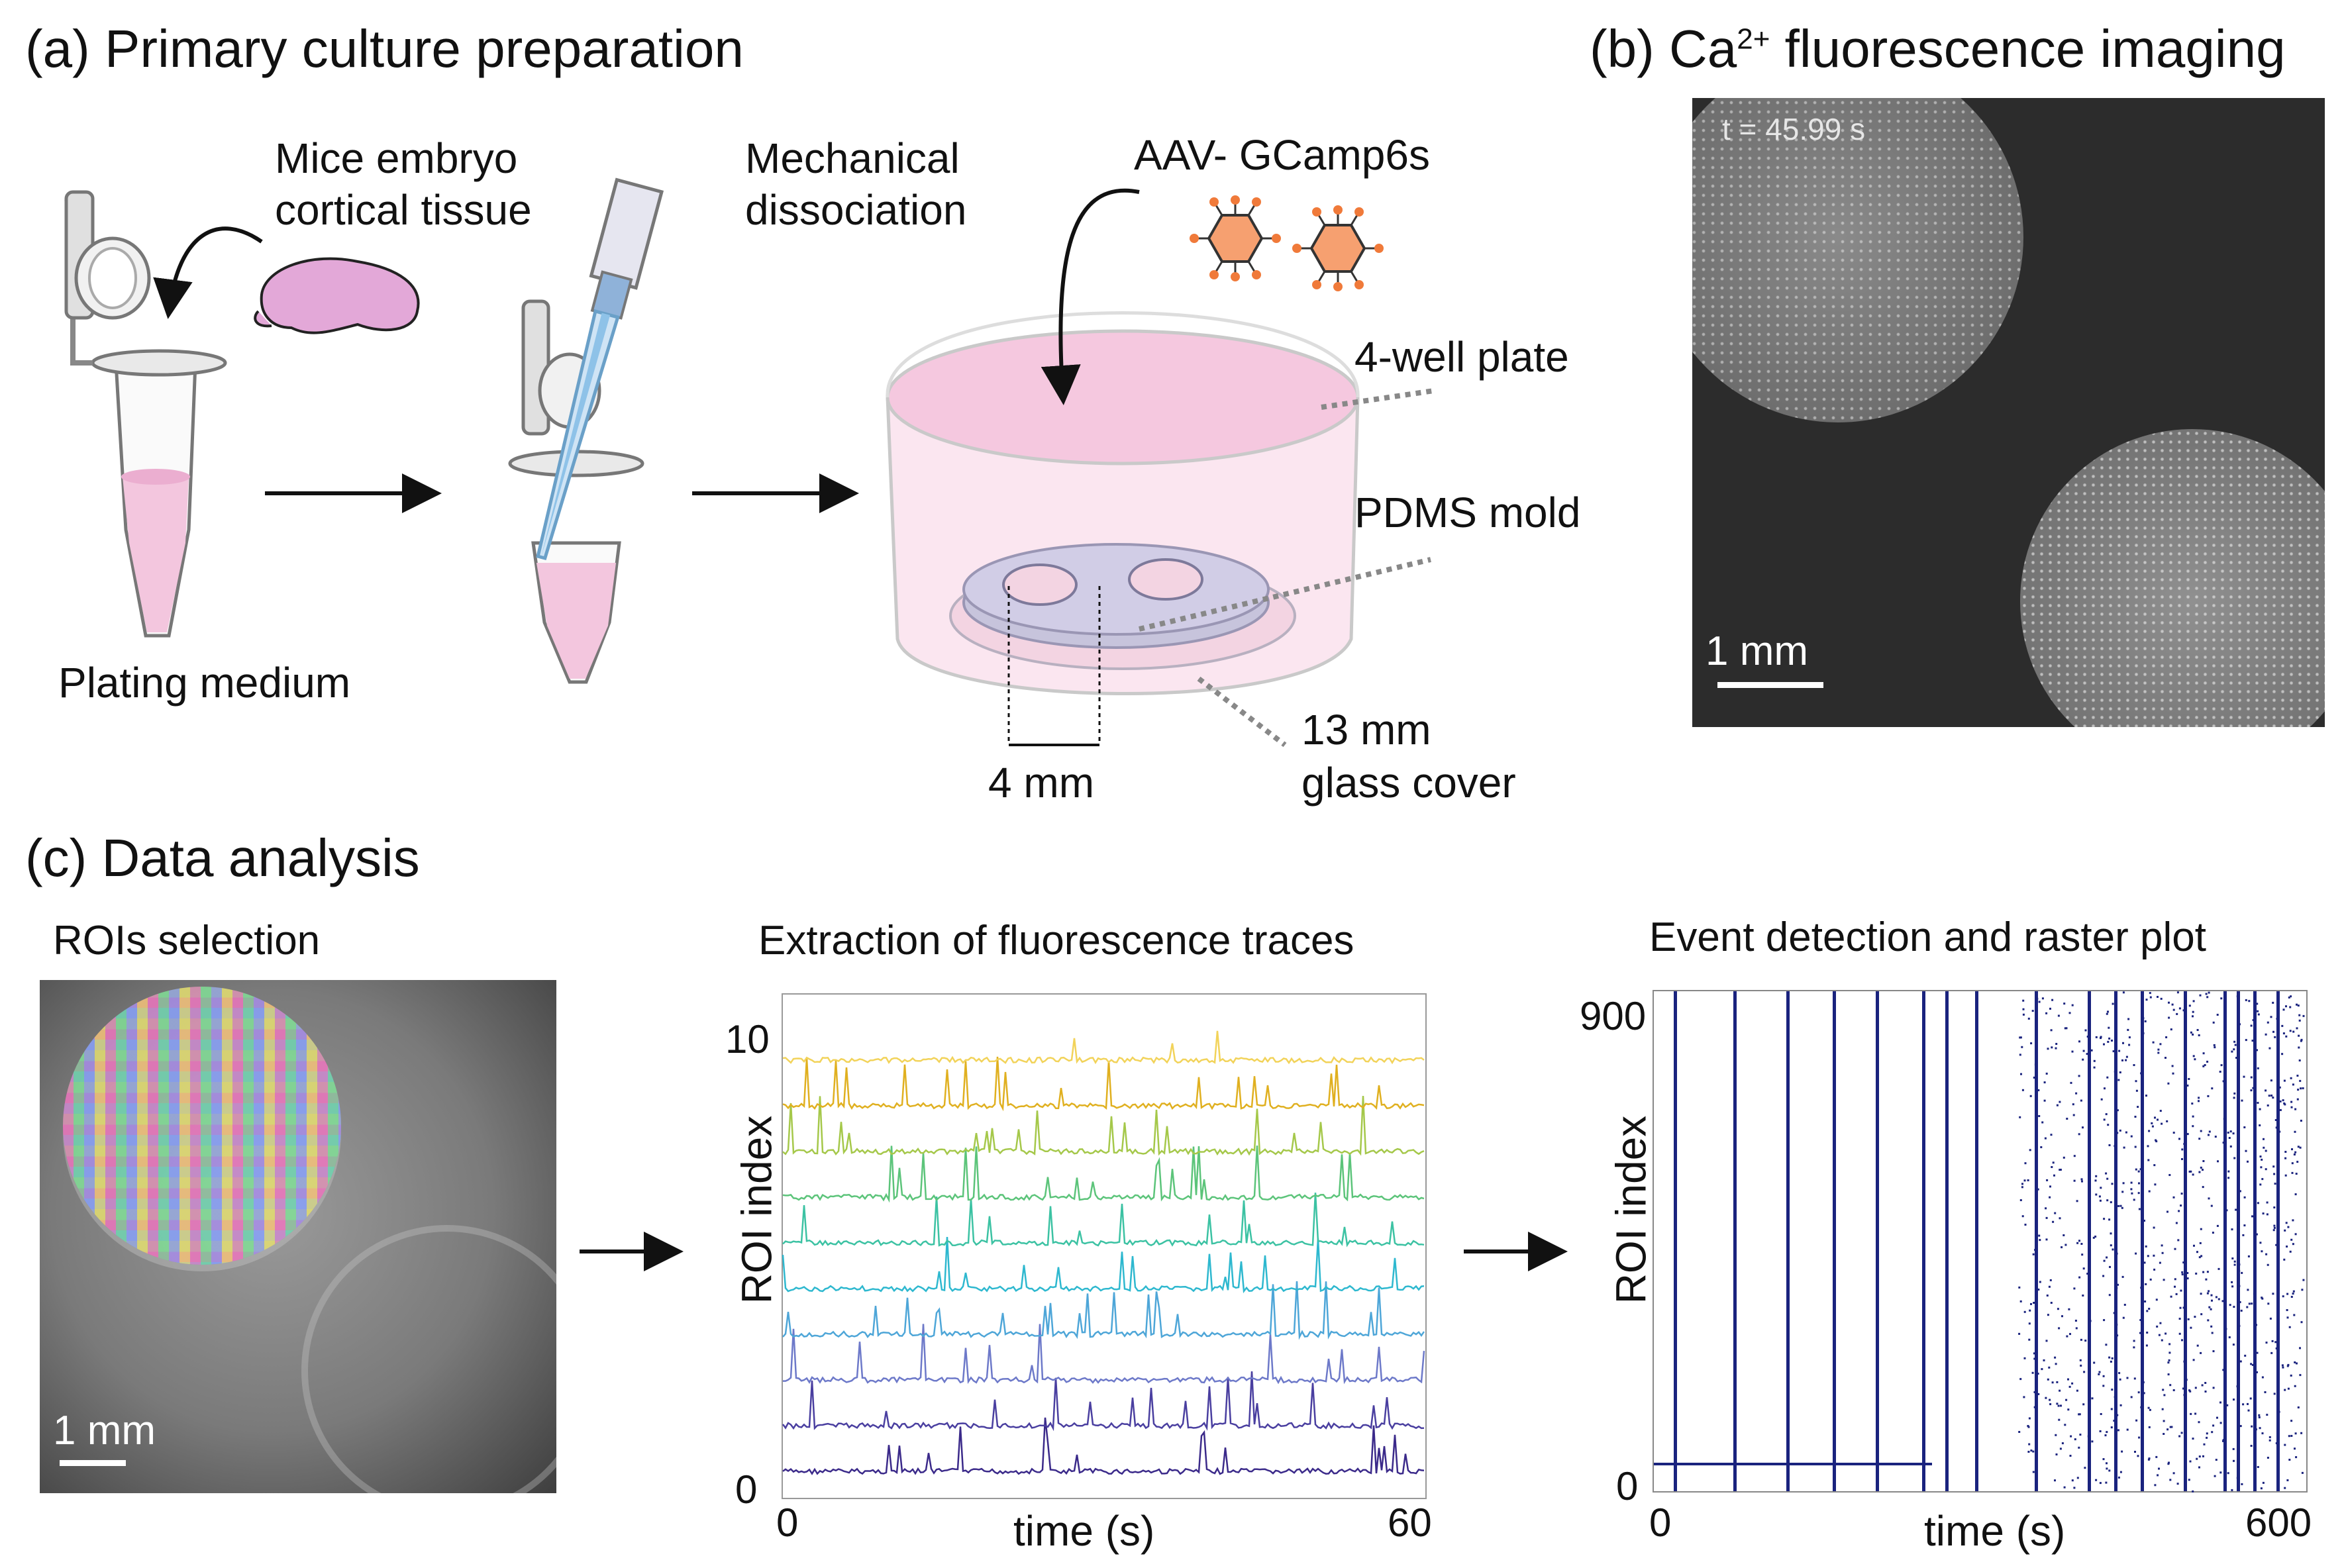 The height and width of the screenshot is (1568, 2344). What do you see at coordinates (1103, 1047) in the screenshot?
I see `trace-line` at bounding box center [1103, 1047].